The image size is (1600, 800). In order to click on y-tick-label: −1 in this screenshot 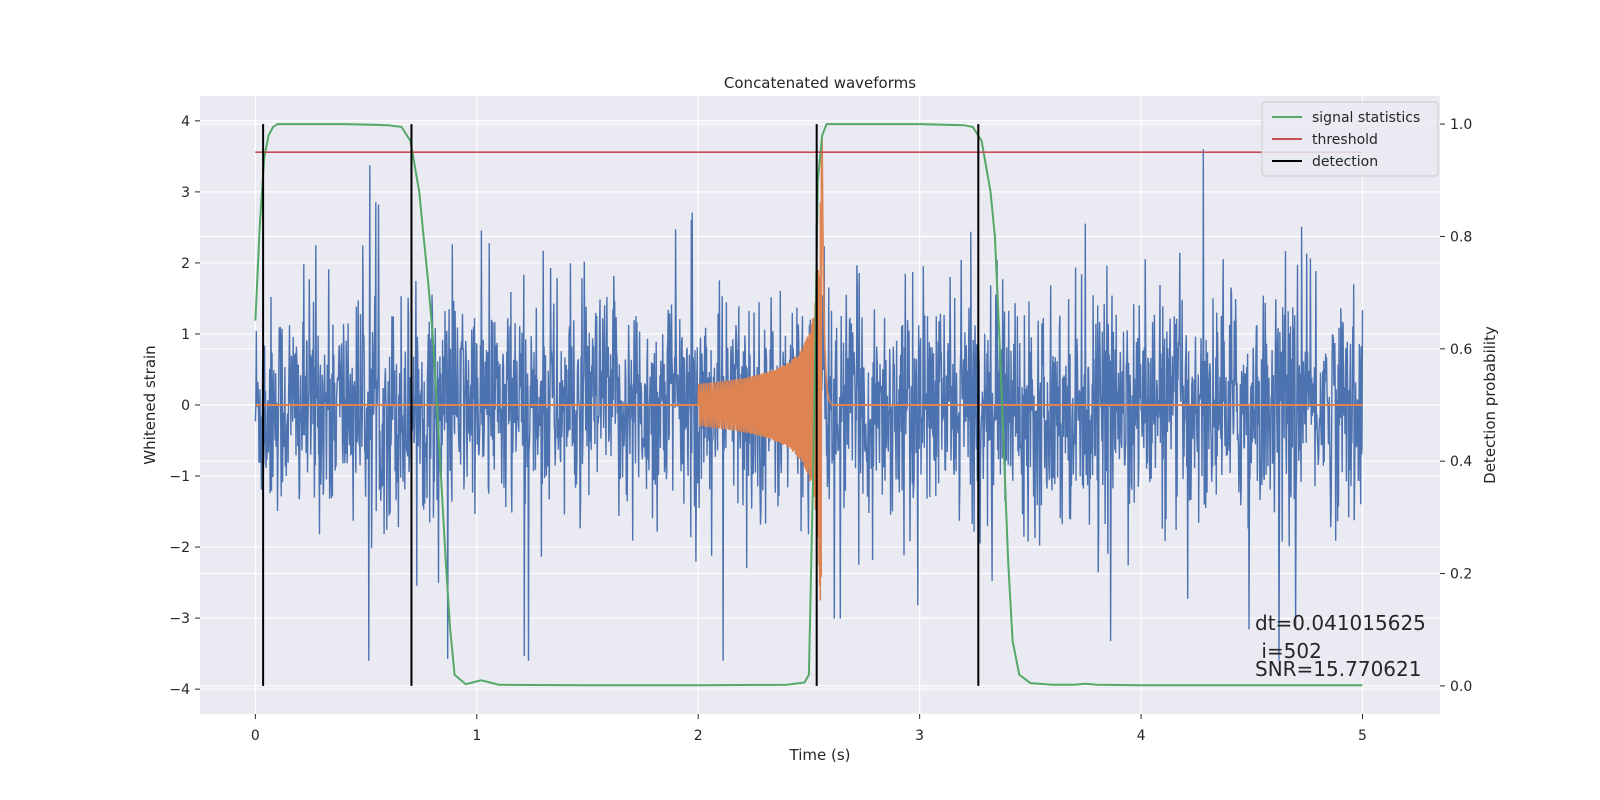, I will do `click(179, 477)`.